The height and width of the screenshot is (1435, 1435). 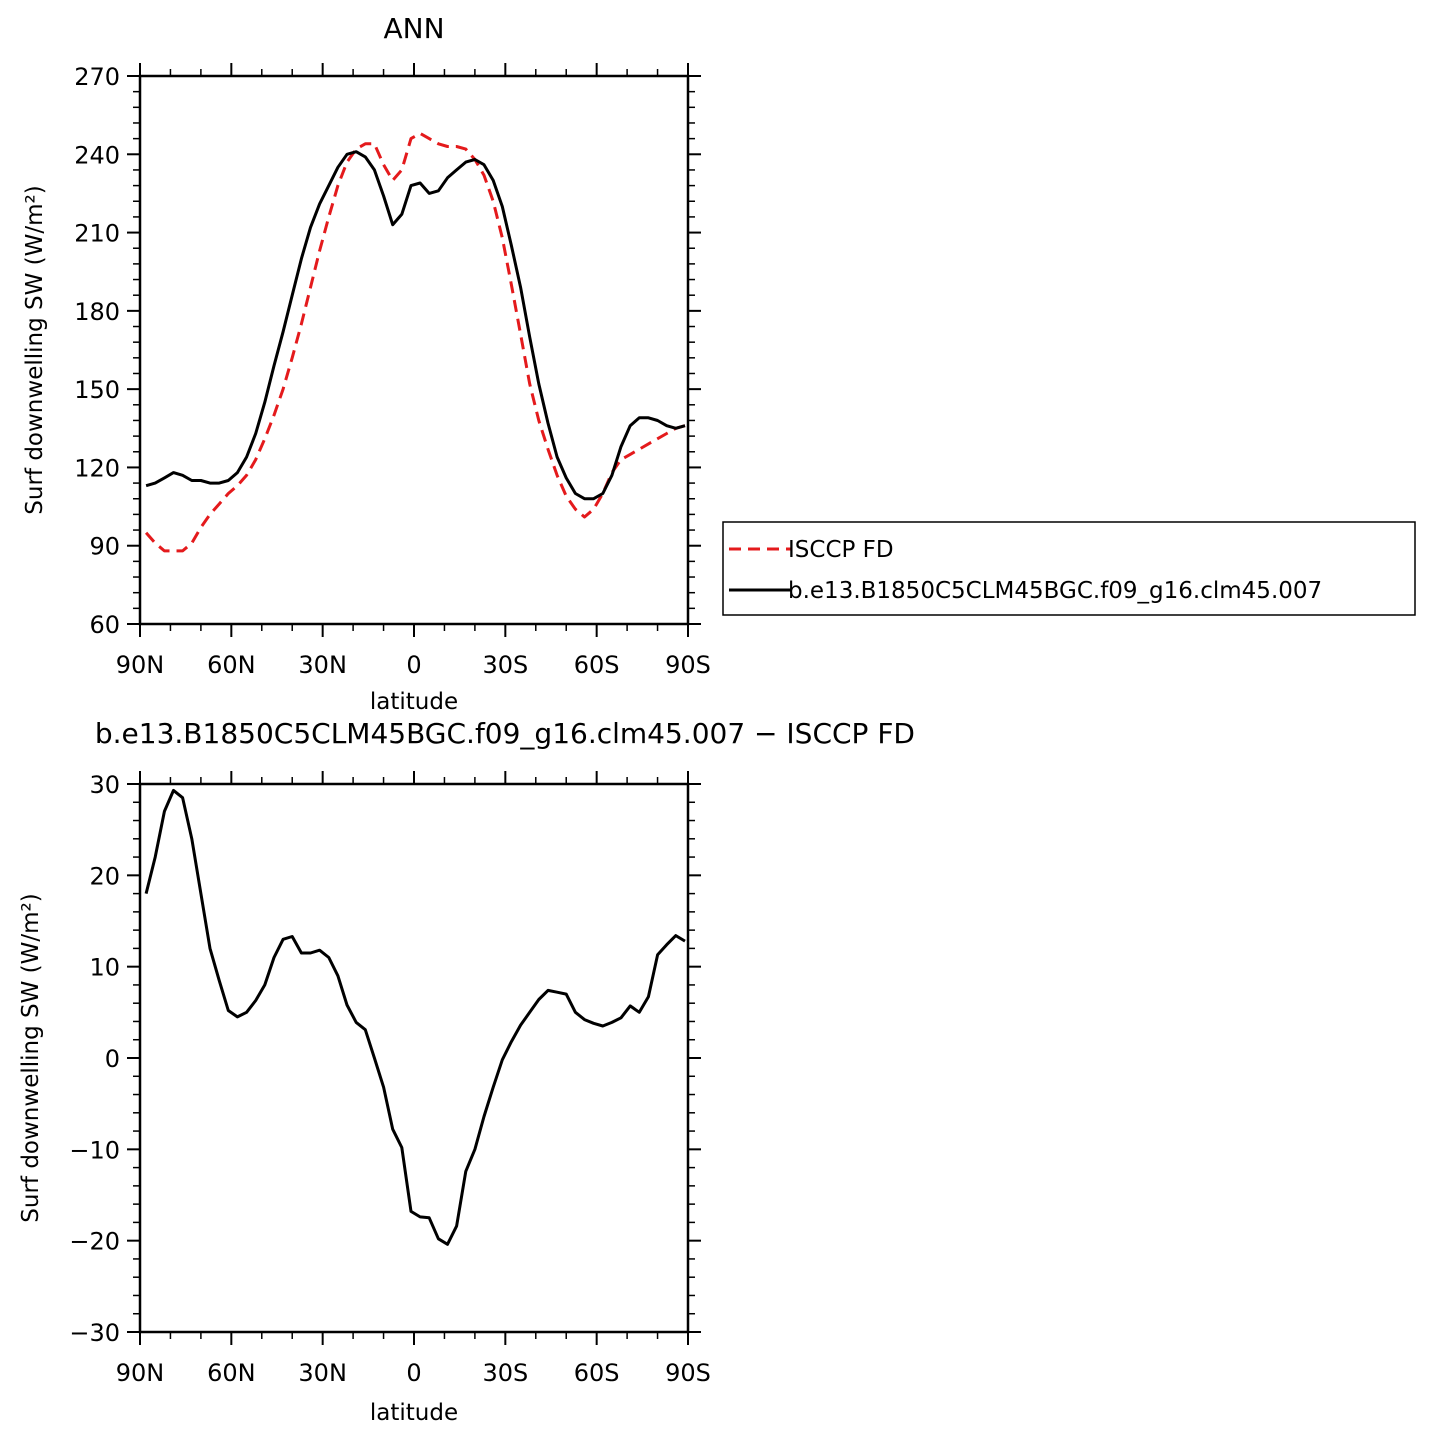 What do you see at coordinates (97, 155) in the screenshot?
I see `top-y-tick-label: 240` at bounding box center [97, 155].